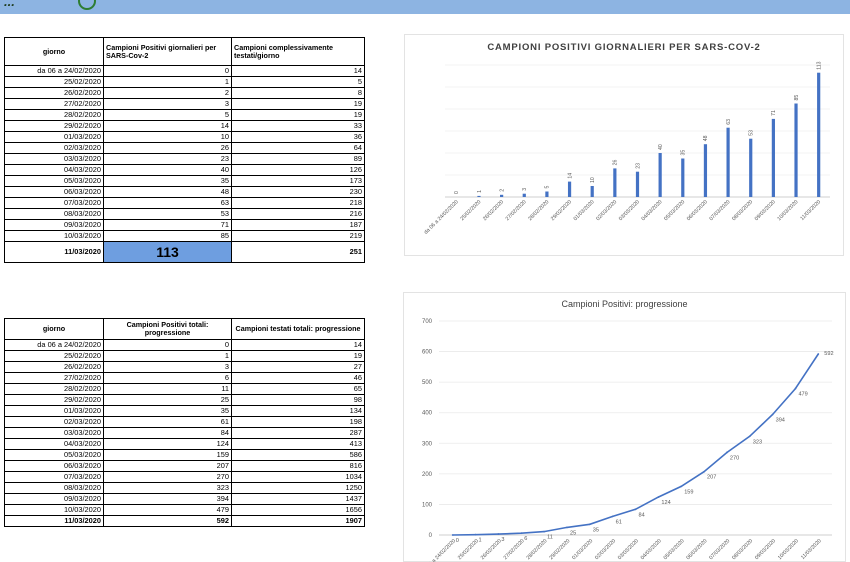  Describe the element at coordinates (184, 466) in the screenshot. I see `table-row: 06/03/2020 207 816` at that location.